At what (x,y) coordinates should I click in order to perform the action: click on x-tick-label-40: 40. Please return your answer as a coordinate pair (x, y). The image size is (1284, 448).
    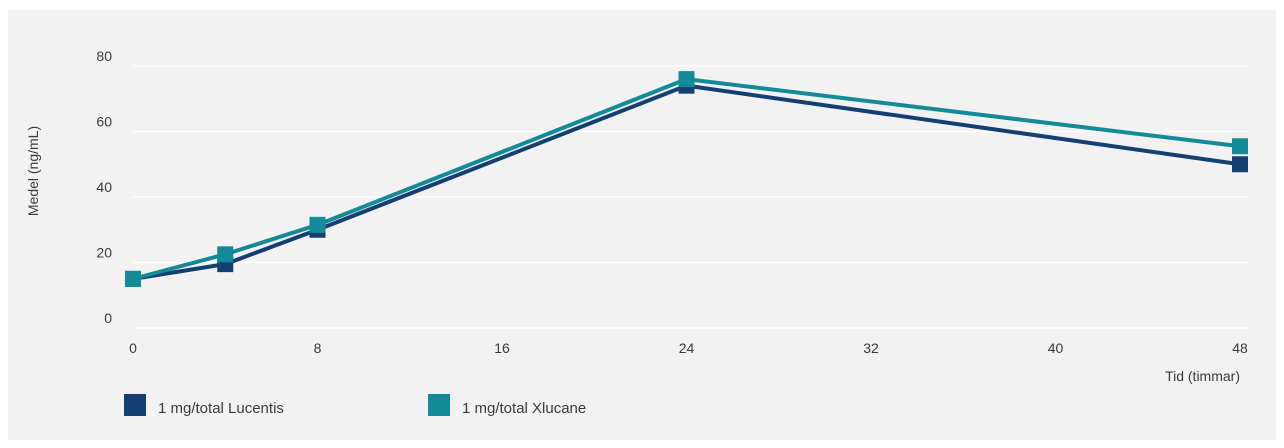
    Looking at the image, I should click on (1056, 348).